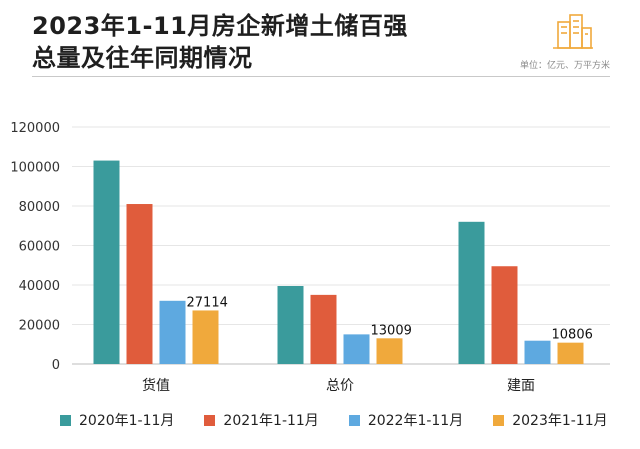  Describe the element at coordinates (220, 26) in the screenshot. I see `title-line-1: 2023年1-11月房企新增土储百强` at that location.